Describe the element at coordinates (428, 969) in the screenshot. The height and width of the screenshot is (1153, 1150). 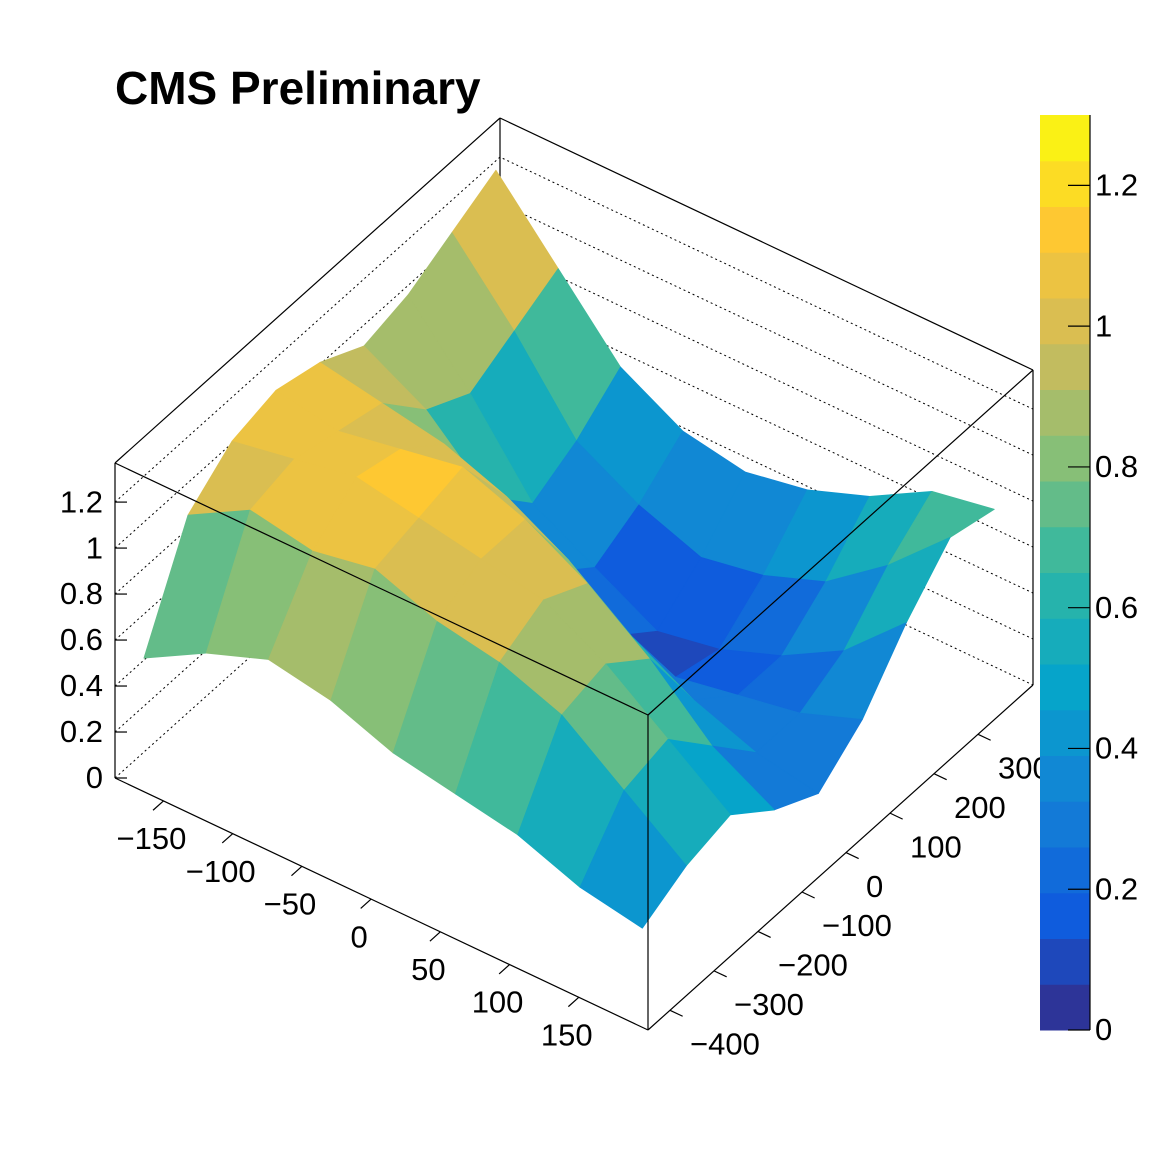
I see `x-tick-label: 50` at that location.